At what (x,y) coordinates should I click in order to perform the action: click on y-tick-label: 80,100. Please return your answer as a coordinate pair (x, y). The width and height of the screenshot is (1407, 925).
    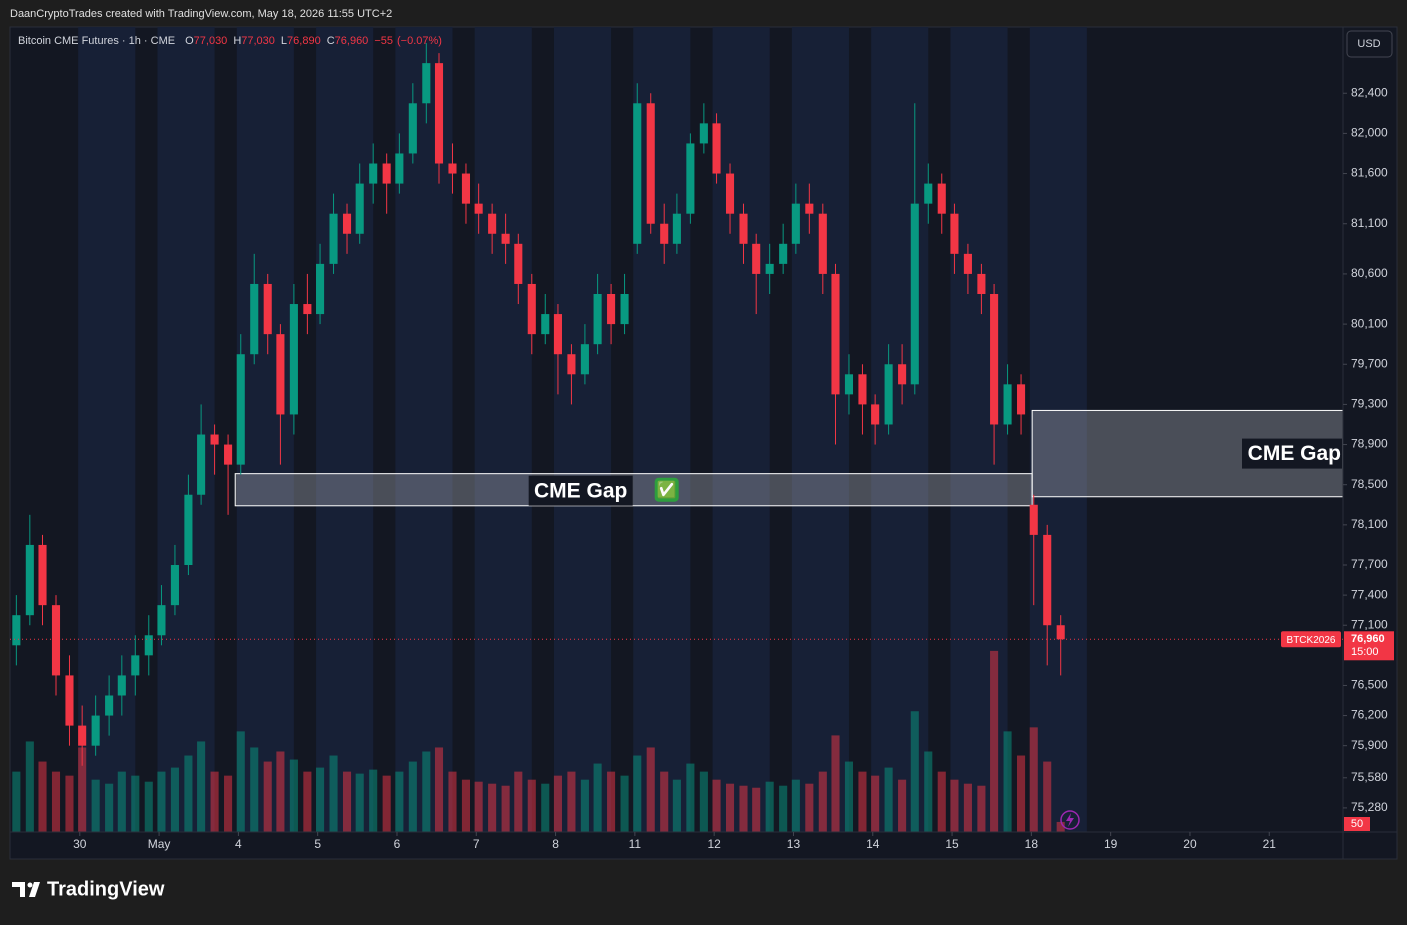
    Looking at the image, I should click on (1369, 323).